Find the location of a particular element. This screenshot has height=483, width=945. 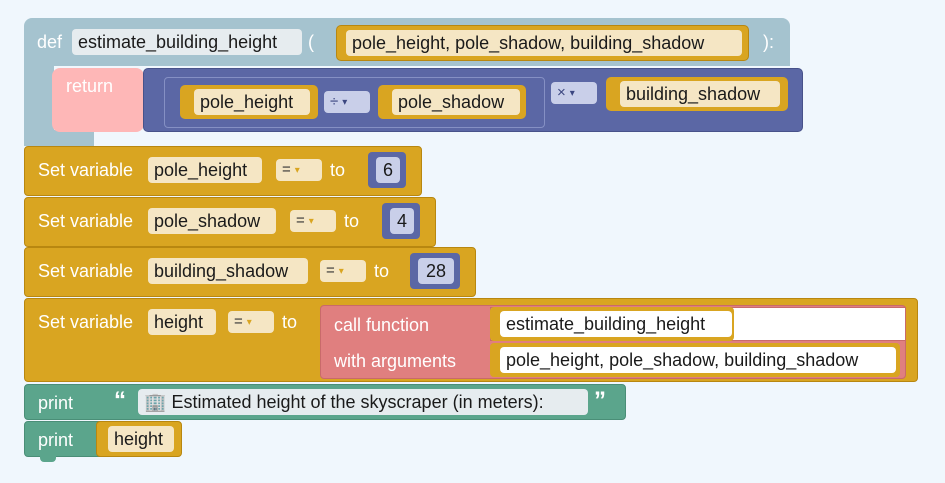

close-quote-icon: ” is located at coordinates (600, 400).